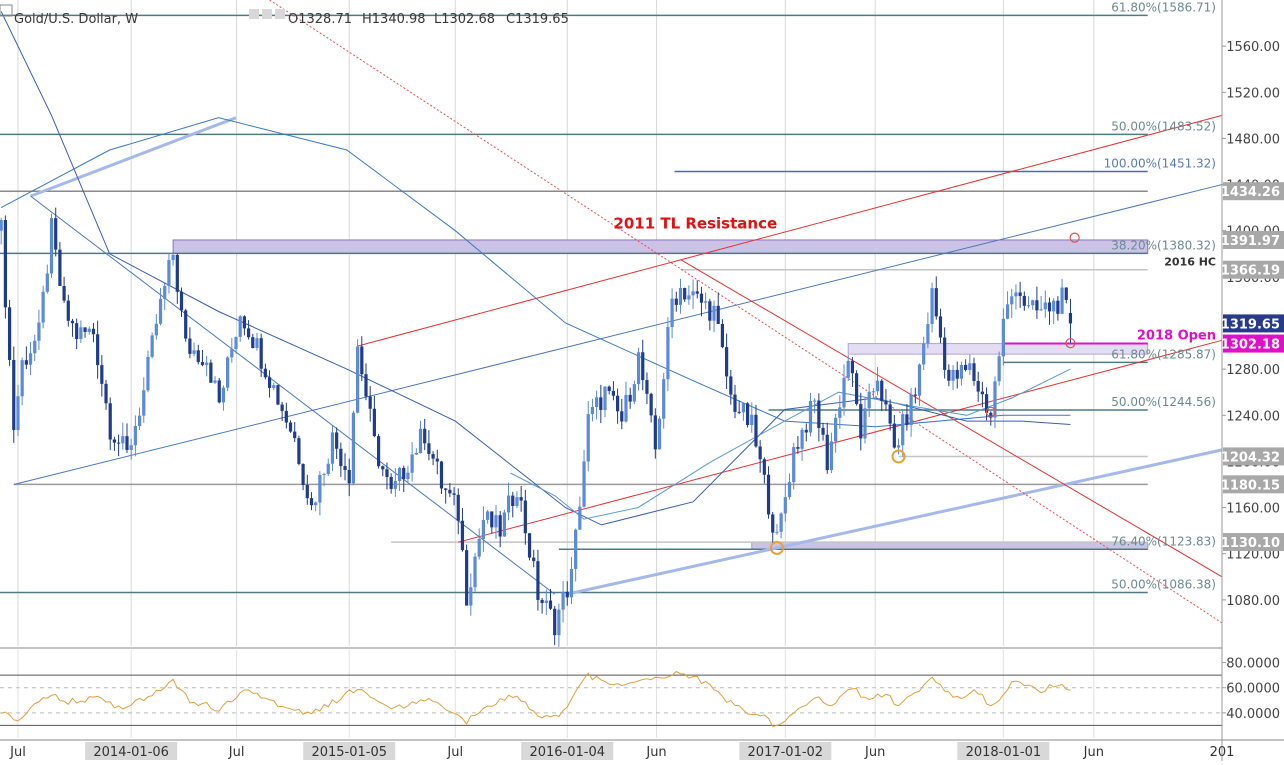  I want to click on close-icon, so click(280, 14).